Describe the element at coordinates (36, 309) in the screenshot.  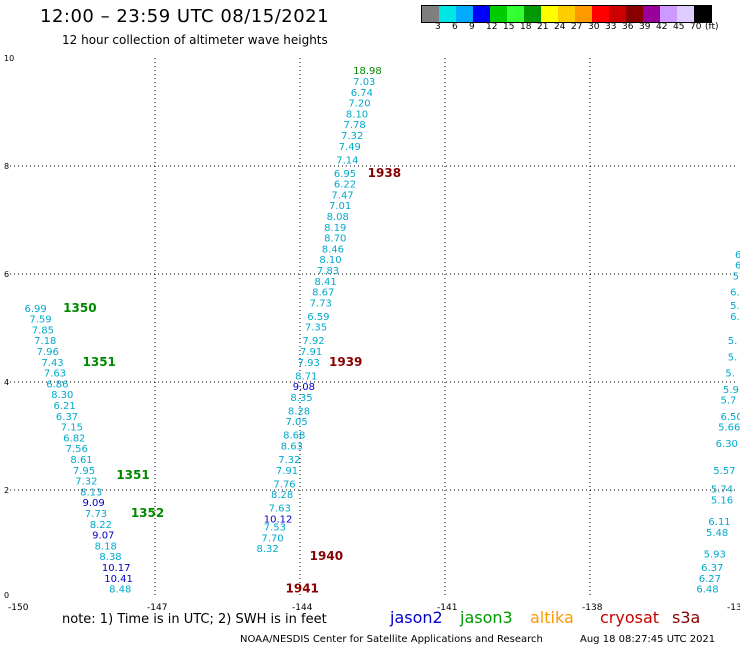
I see `wave-height-value: 6.99` at that location.